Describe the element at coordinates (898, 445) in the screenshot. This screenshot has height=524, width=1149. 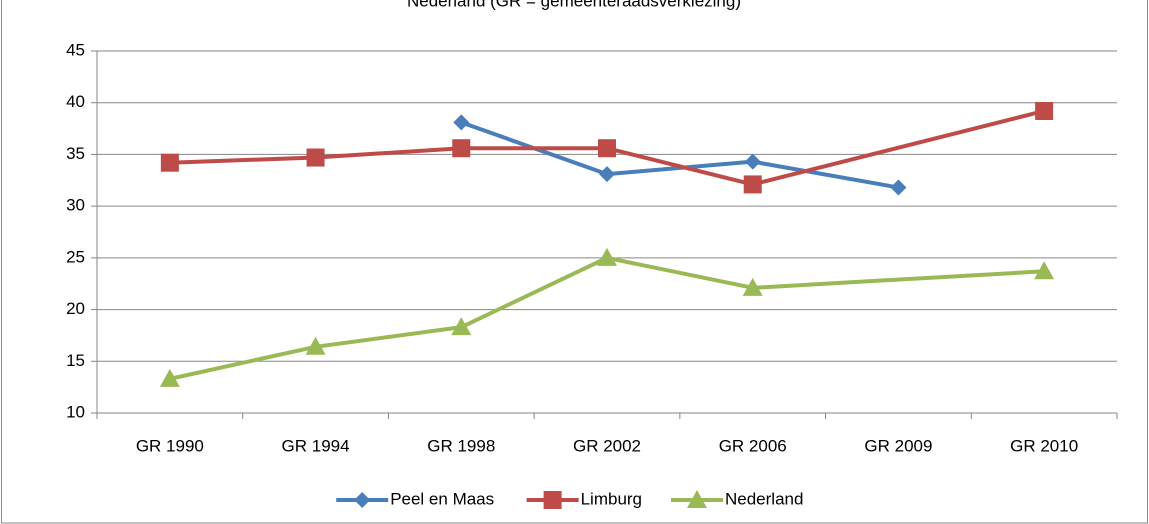
I see `x-tick-label: GR 2009` at that location.